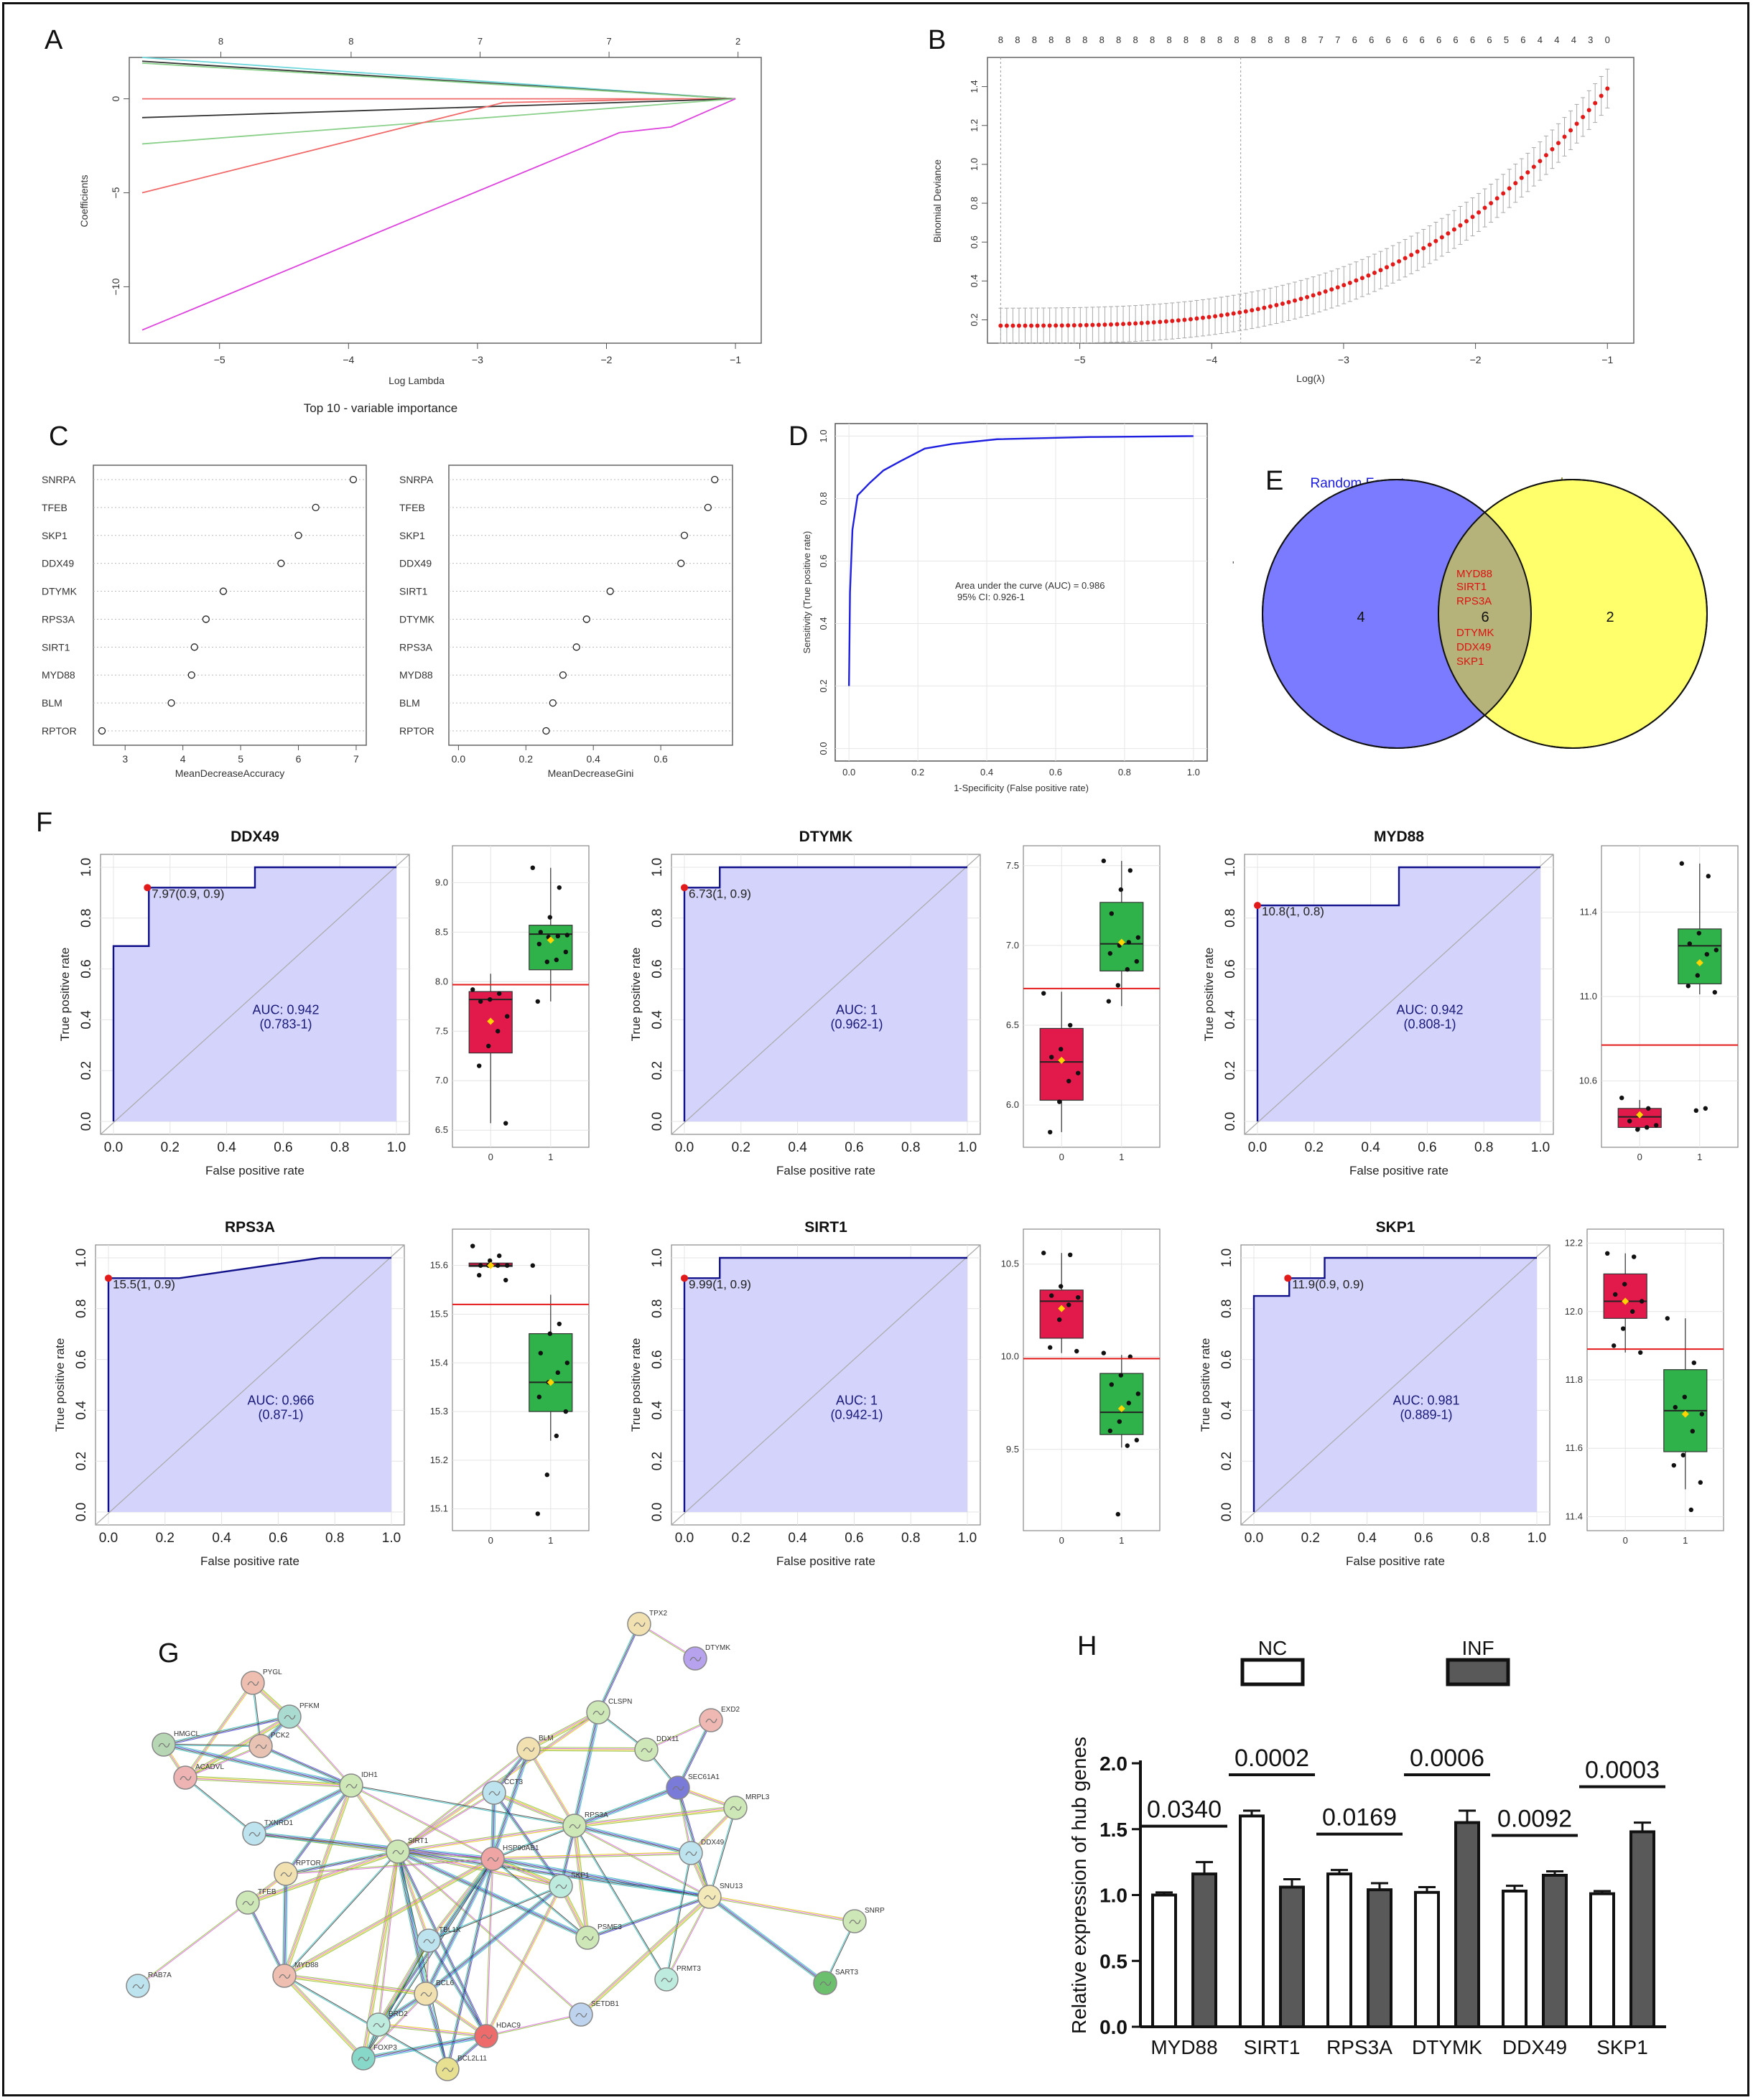 The height and width of the screenshot is (2100, 1753). I want to click on c-category-label: RPTOR, so click(416, 731).